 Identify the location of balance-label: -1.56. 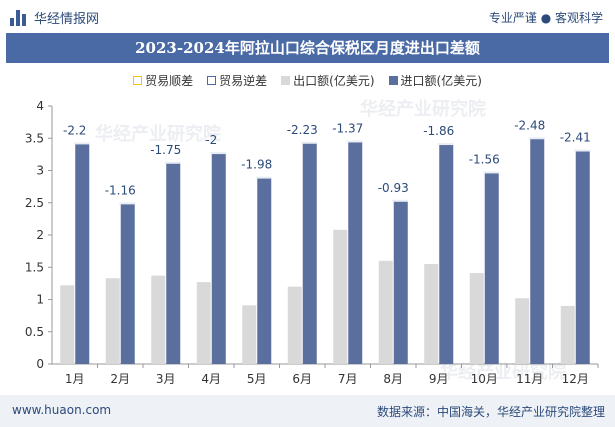
(484, 159).